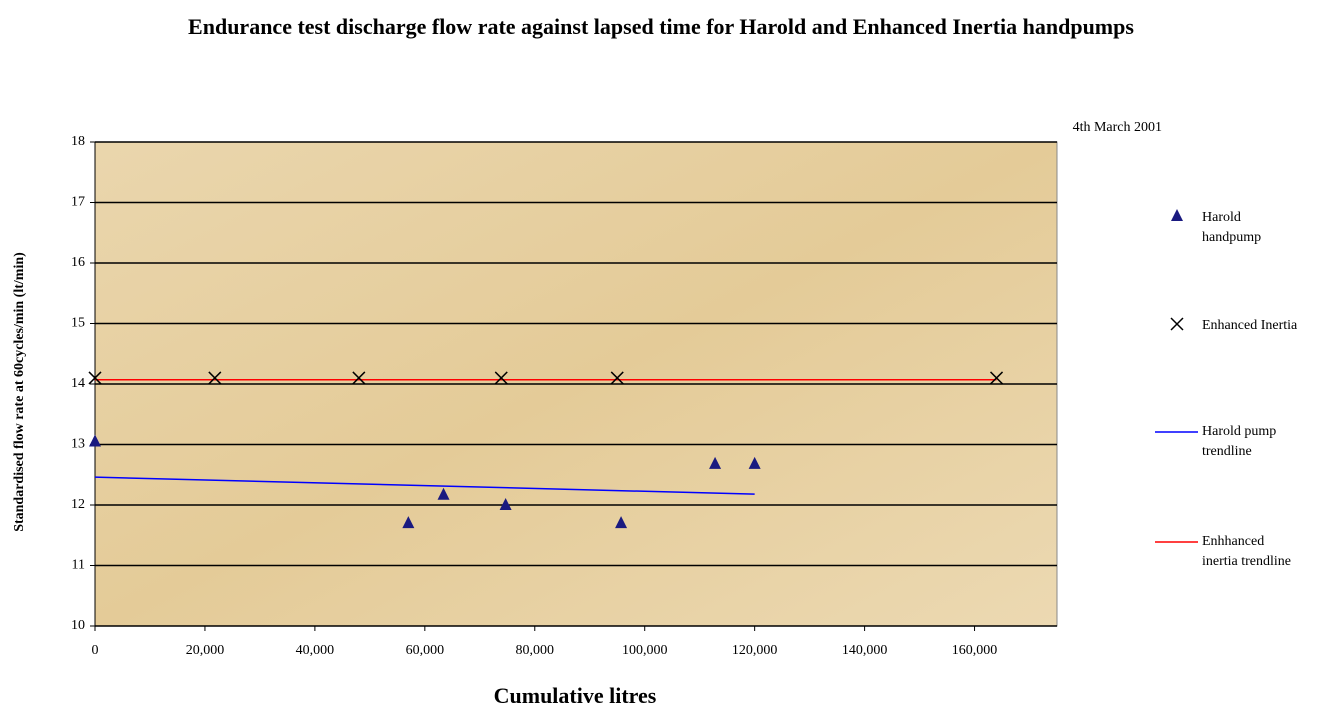 This screenshot has height=711, width=1322. I want to click on x-tick-label: 60,000, so click(425, 650).